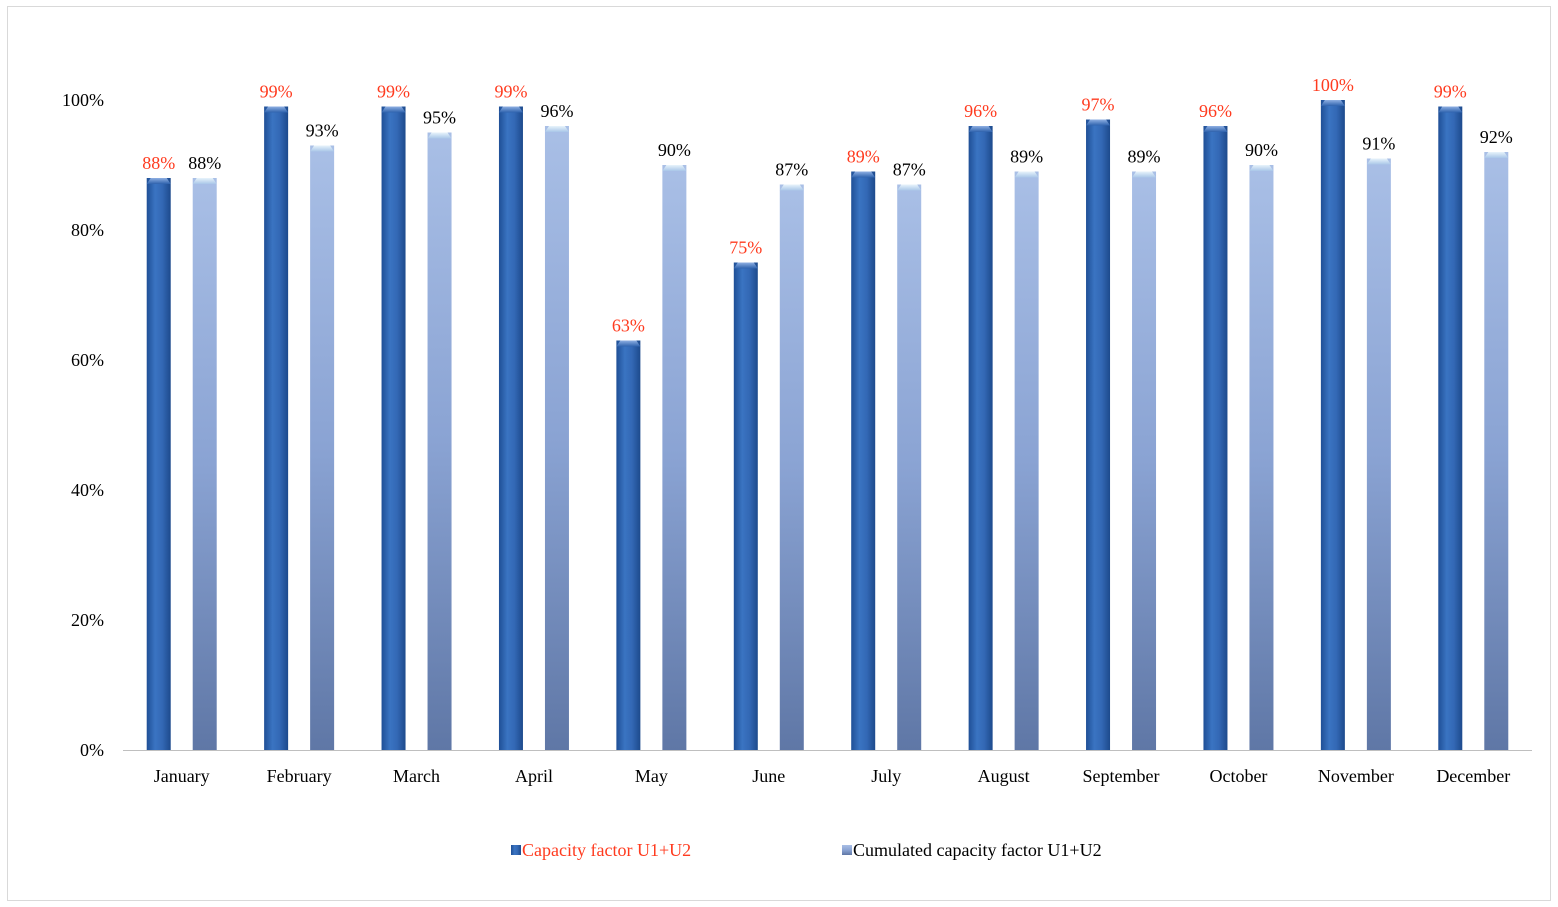 The image size is (1558, 907). What do you see at coordinates (651, 776) in the screenshot?
I see `x-tick-label: May` at bounding box center [651, 776].